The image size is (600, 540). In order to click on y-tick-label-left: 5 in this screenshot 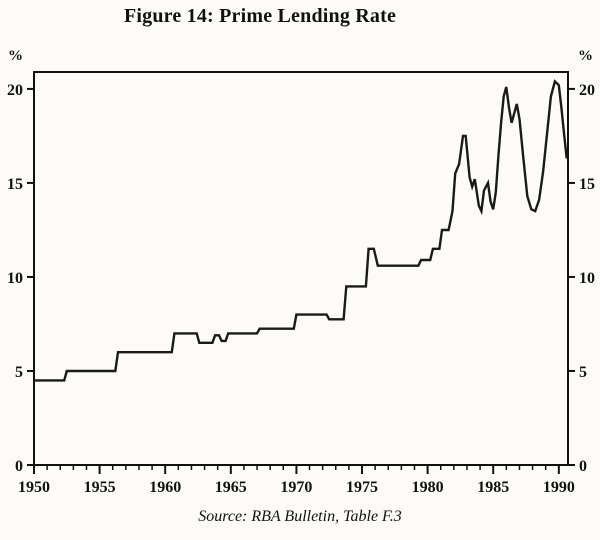, I will do `click(19, 372)`.